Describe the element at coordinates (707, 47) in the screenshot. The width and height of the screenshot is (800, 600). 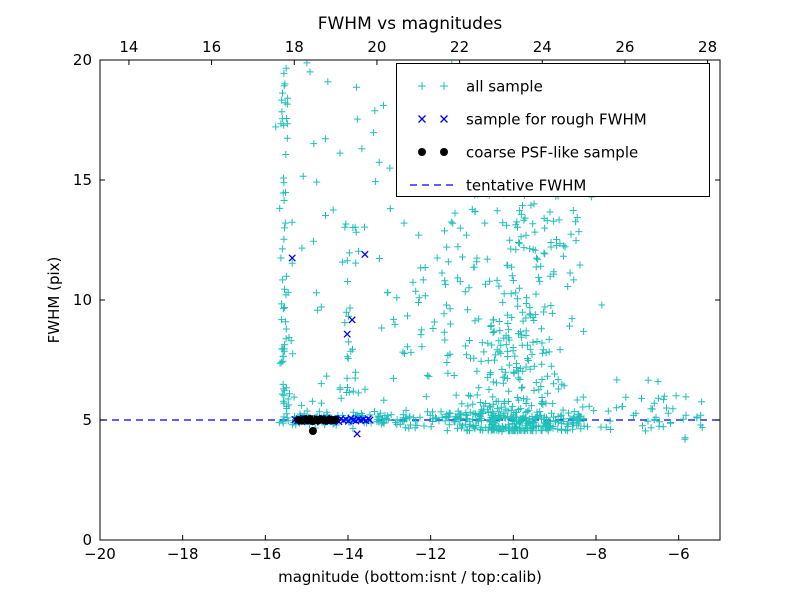
I see `x-tick-label-top: 28` at that location.